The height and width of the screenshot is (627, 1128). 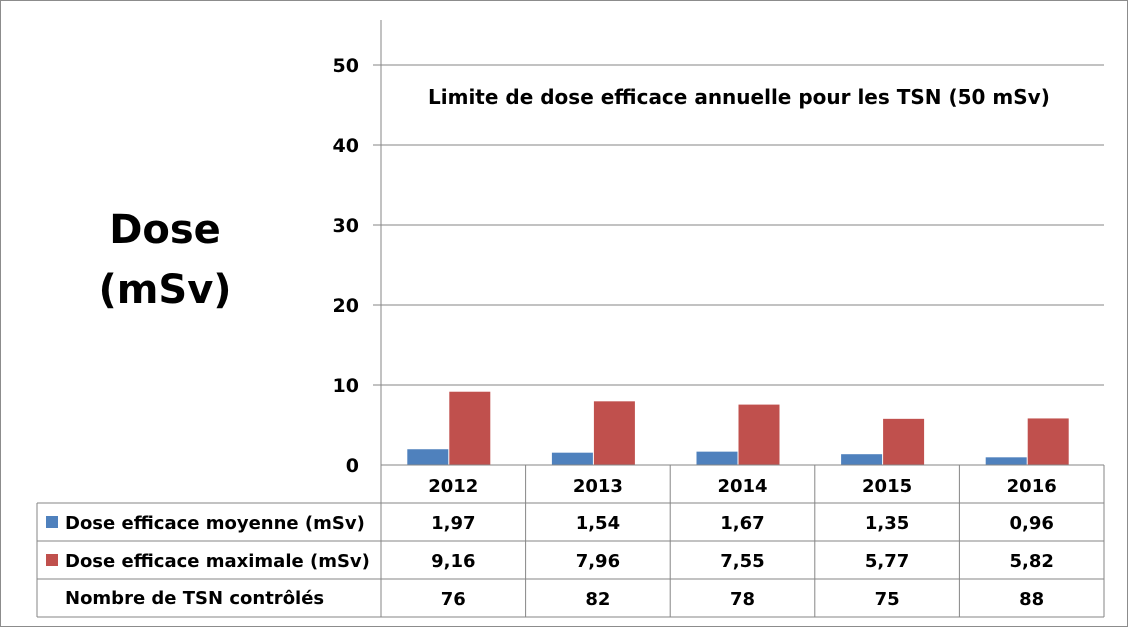 What do you see at coordinates (717, 458) in the screenshot?
I see `bar-moyenne-2014` at bounding box center [717, 458].